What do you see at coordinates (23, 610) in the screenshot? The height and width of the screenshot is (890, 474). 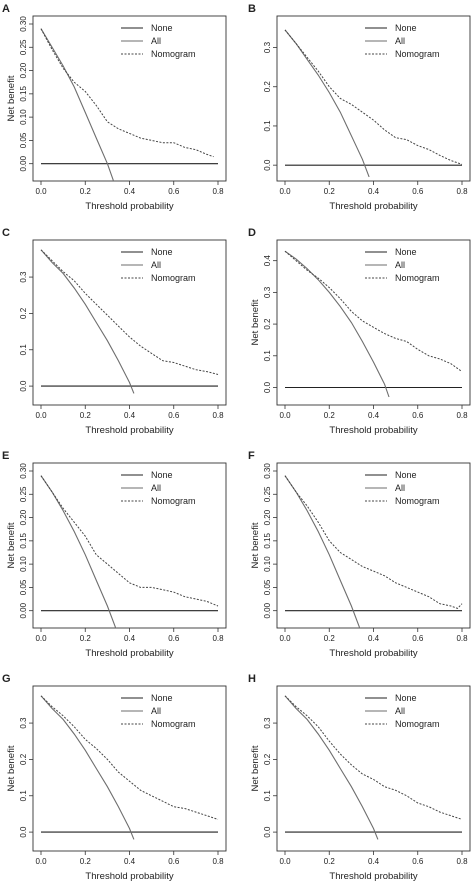 I see `y-tick-label: 0.00` at bounding box center [23, 610].